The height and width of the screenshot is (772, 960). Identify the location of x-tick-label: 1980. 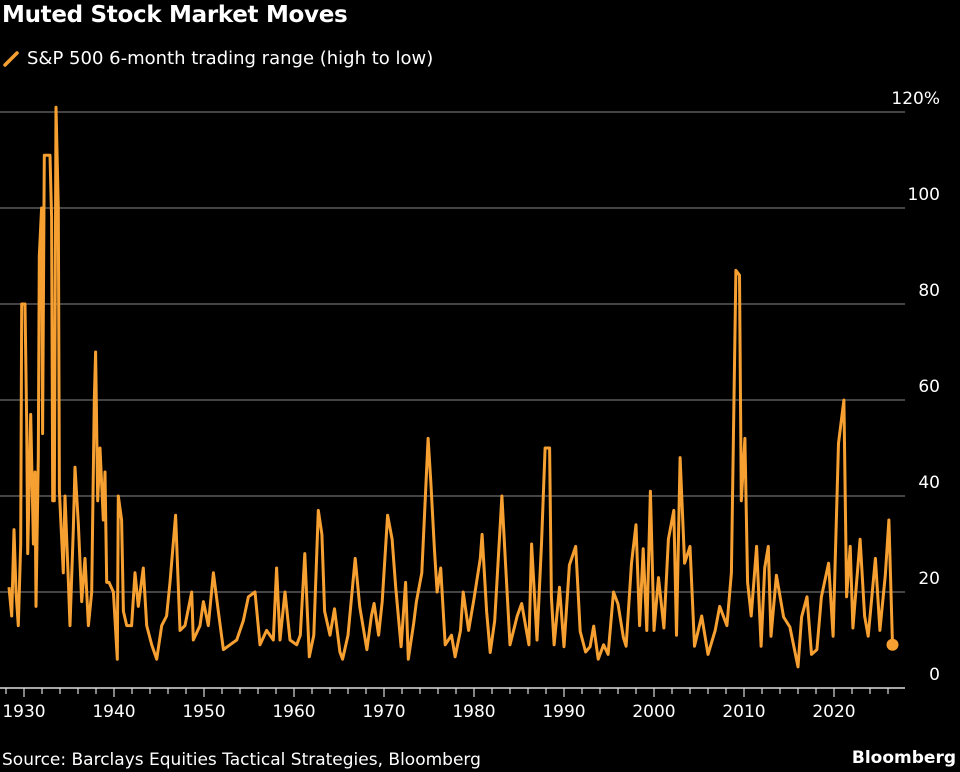
(473, 712).